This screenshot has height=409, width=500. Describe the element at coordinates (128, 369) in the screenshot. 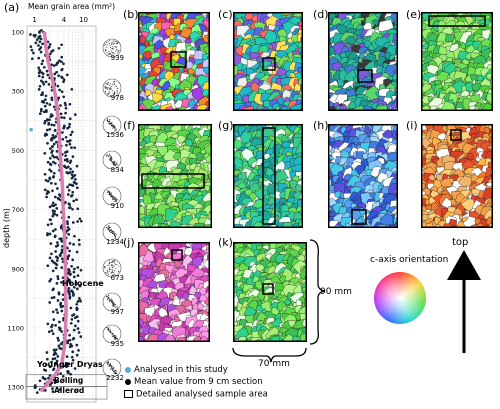

I see `light-blue-dot-icon` at that location.